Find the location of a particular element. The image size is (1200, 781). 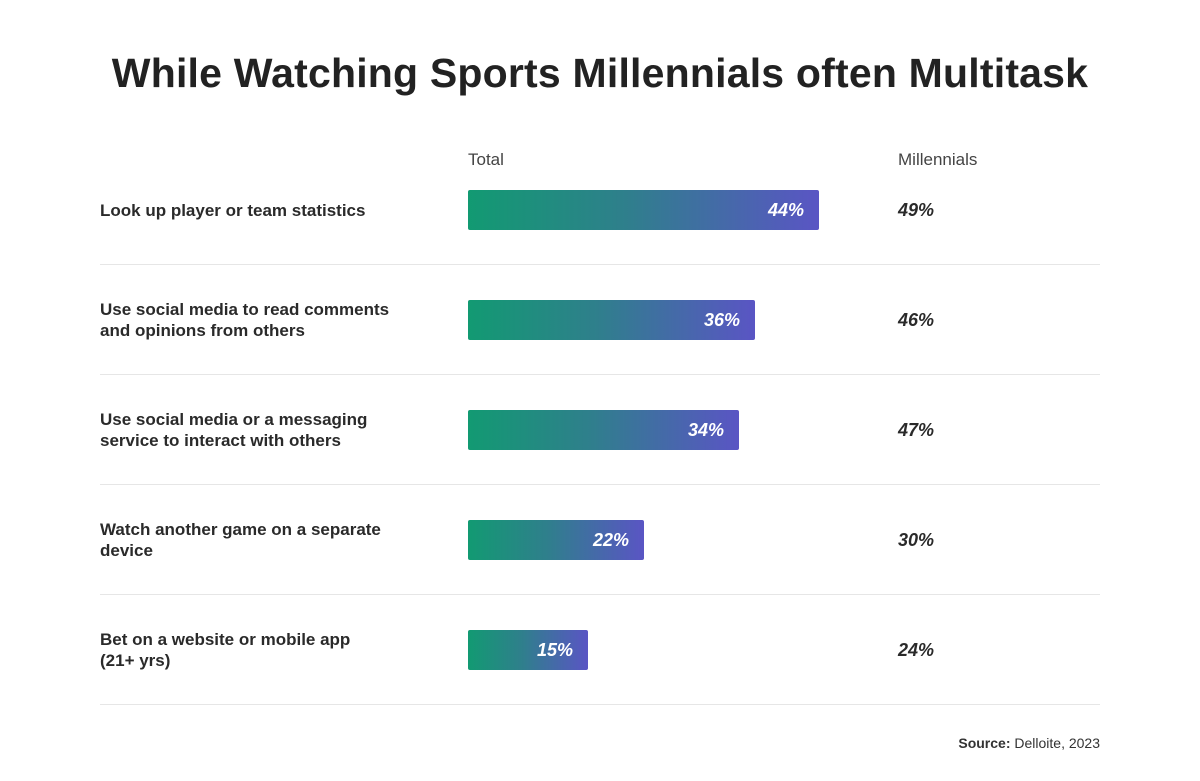

total-bar: 44% is located at coordinates (643, 210).